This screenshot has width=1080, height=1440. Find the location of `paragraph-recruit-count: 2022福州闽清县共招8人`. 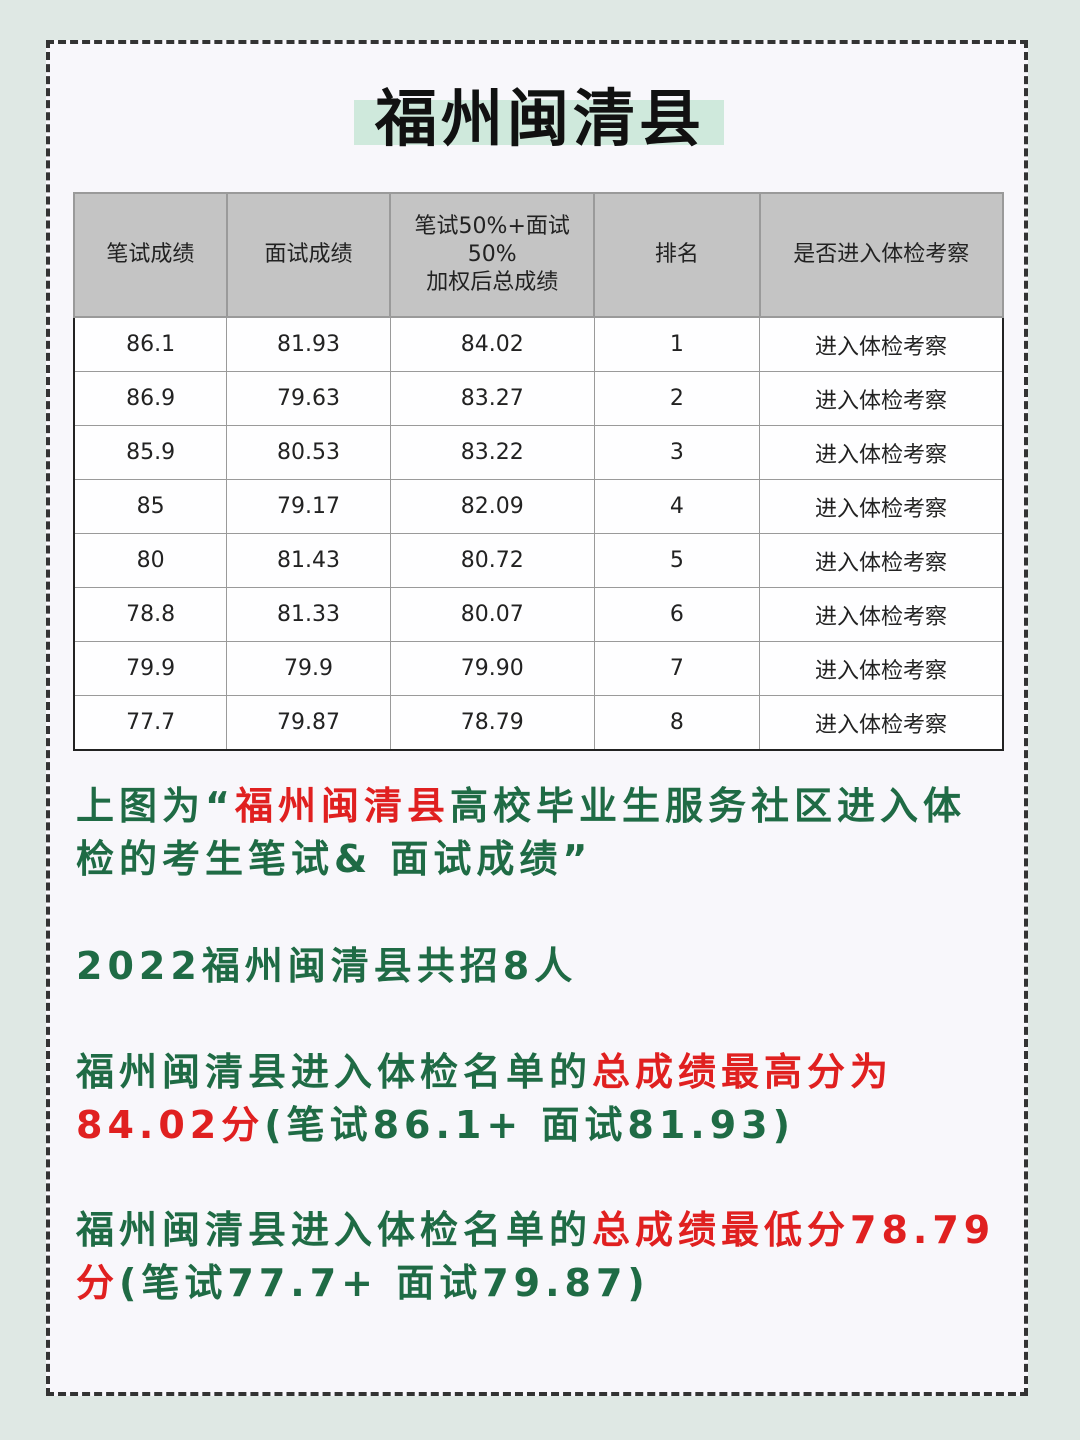

paragraph-recruit-count: 2022福州闽清县共招8人 is located at coordinates (541, 966).